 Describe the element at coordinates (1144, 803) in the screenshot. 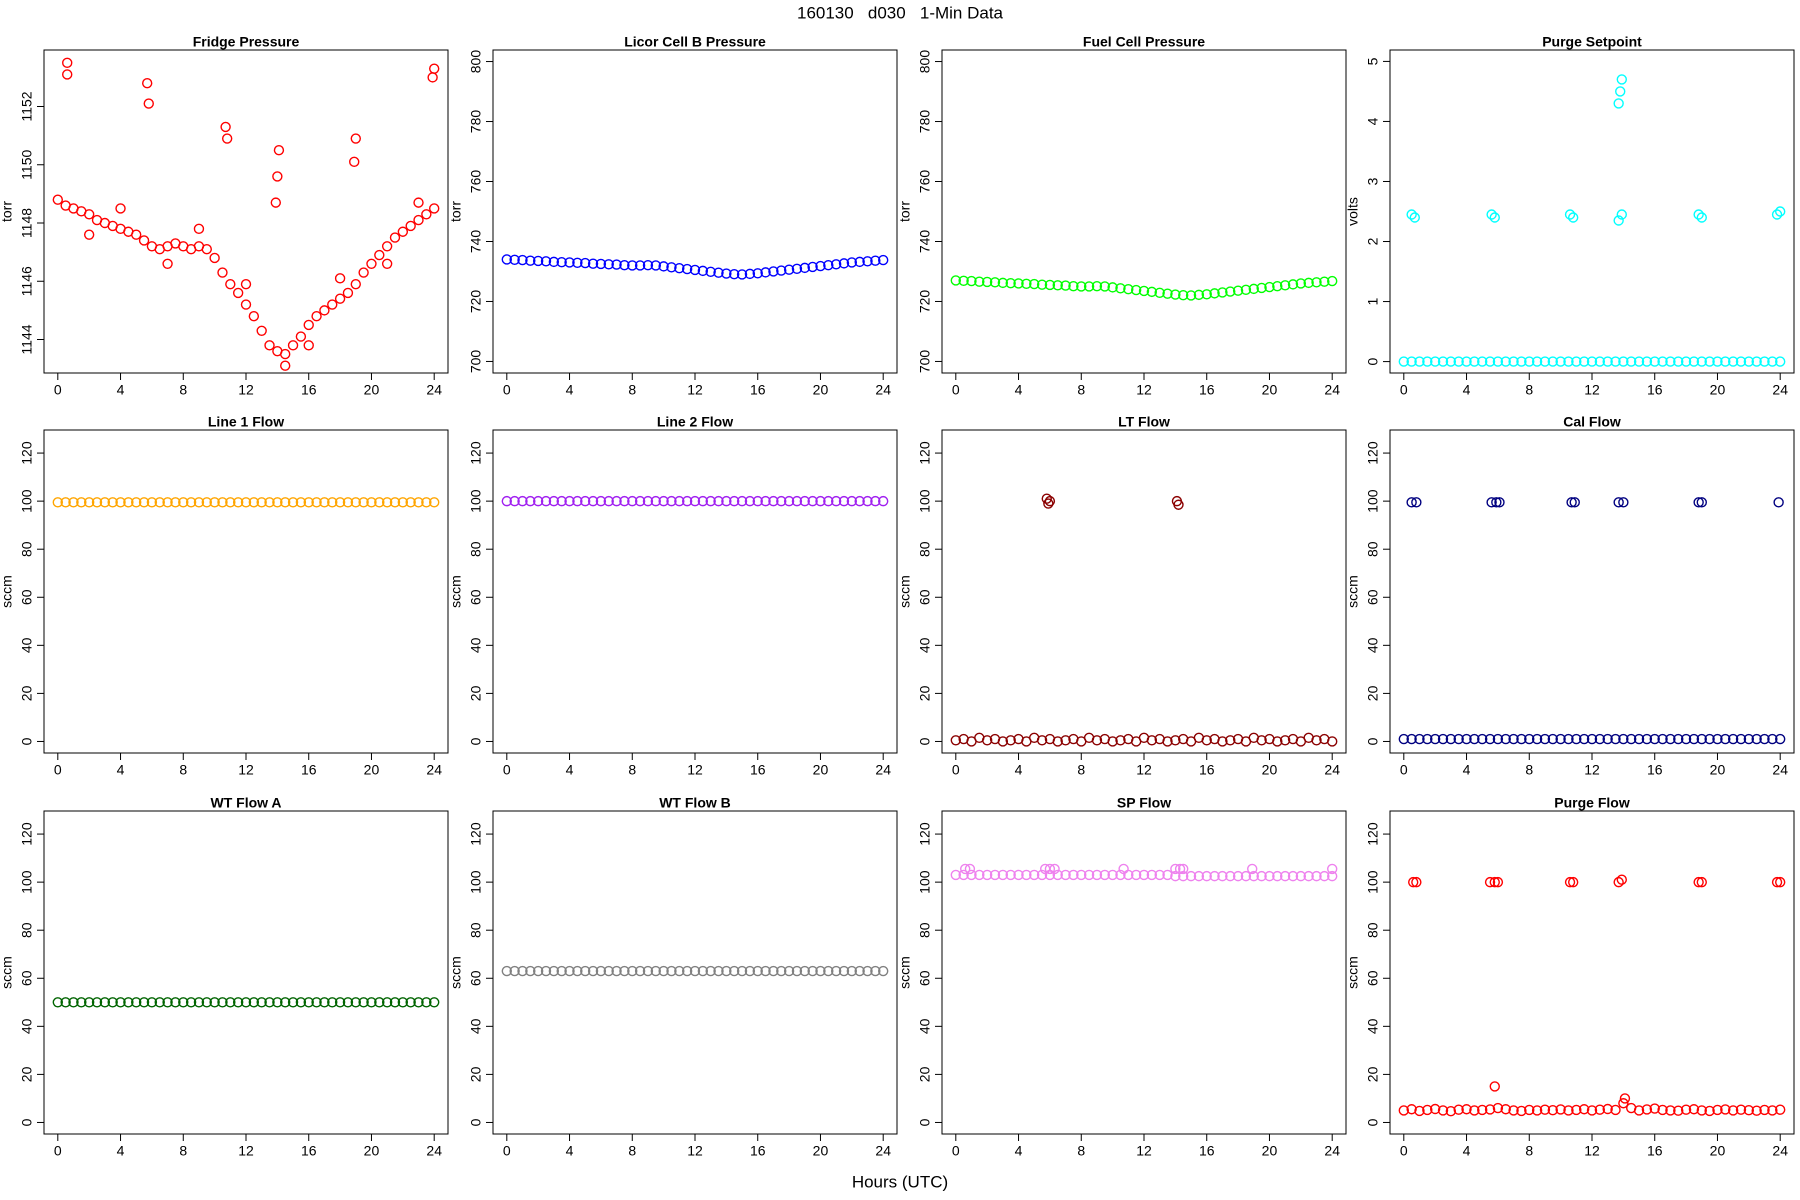

I see `panel-title: SP Flow` at that location.